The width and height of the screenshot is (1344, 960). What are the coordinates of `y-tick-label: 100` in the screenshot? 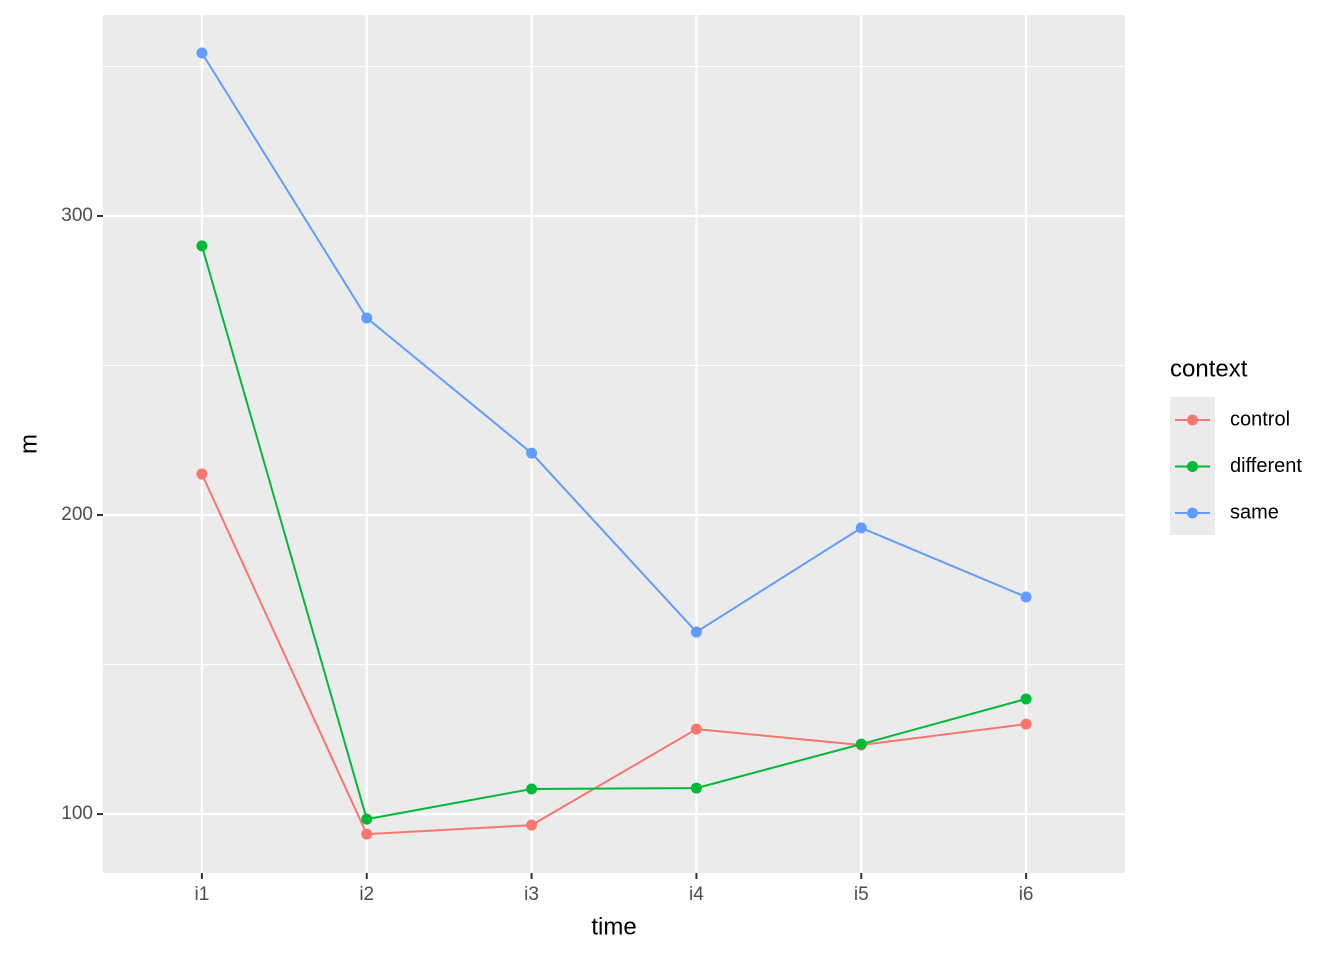 It's located at (77, 813).